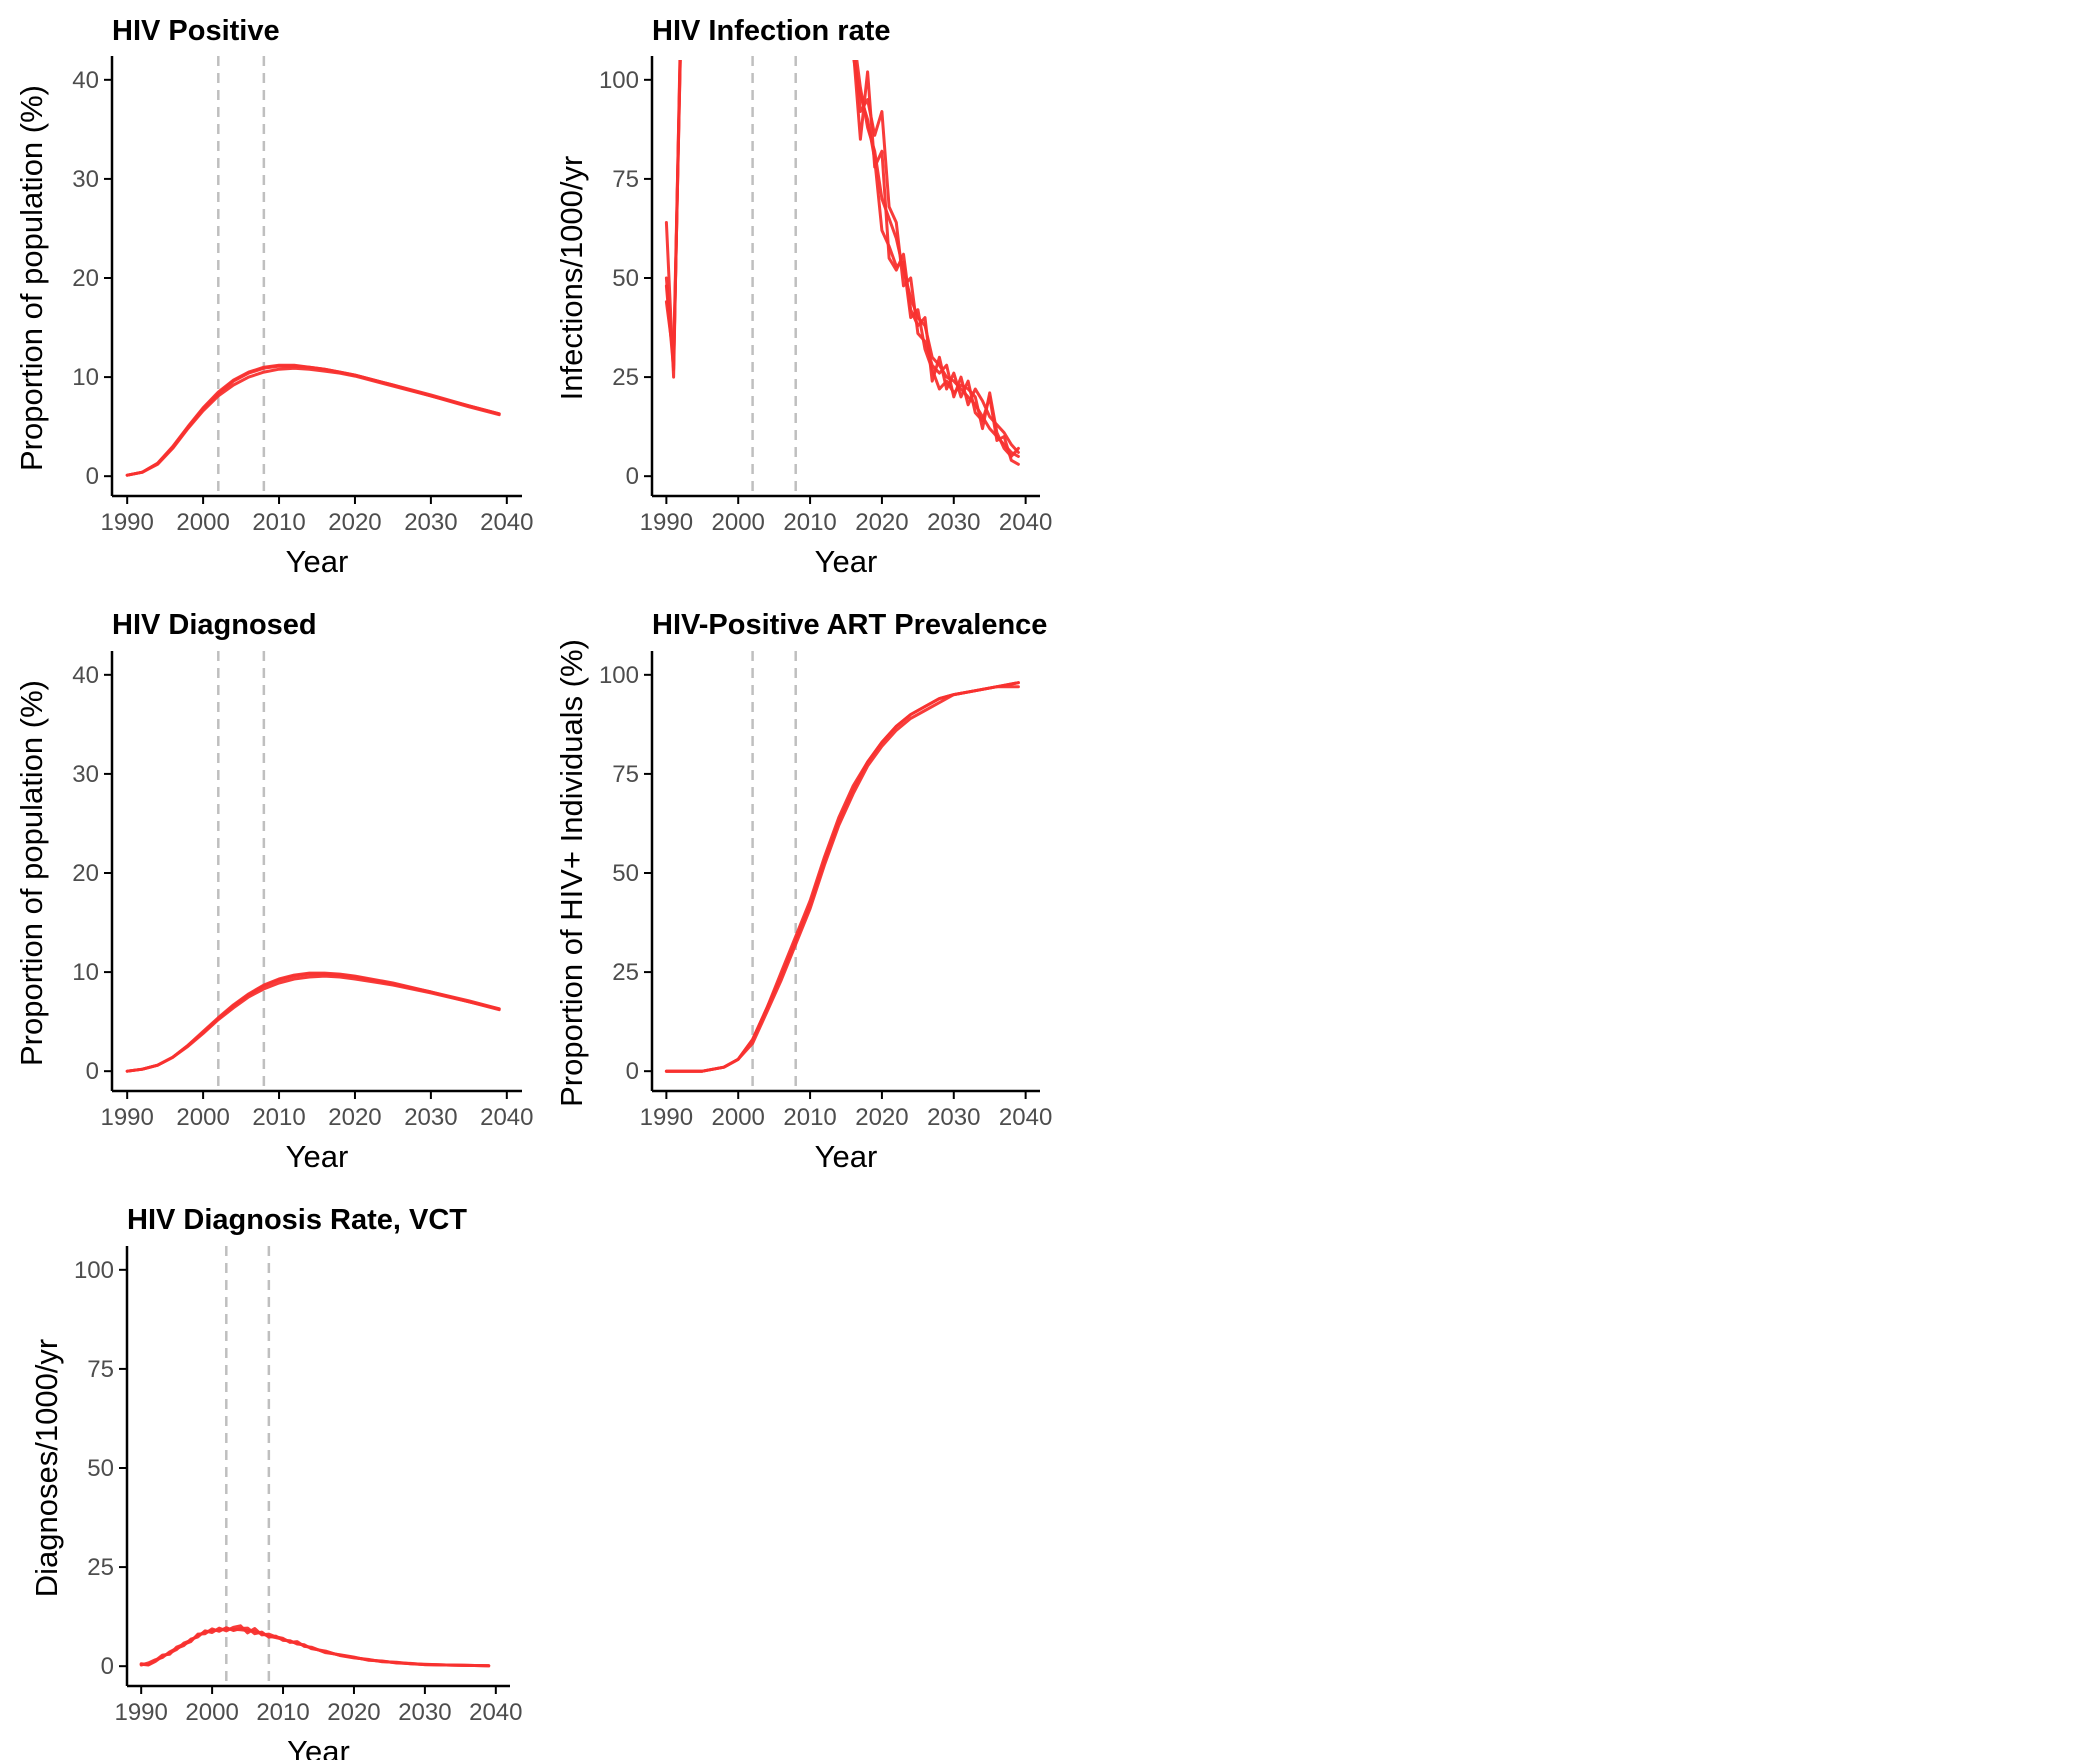 This screenshot has height=1760, width=2090. Describe the element at coordinates (849, 625) in the screenshot. I see `chart-title: HIV-Positive ART Prevalence` at that location.